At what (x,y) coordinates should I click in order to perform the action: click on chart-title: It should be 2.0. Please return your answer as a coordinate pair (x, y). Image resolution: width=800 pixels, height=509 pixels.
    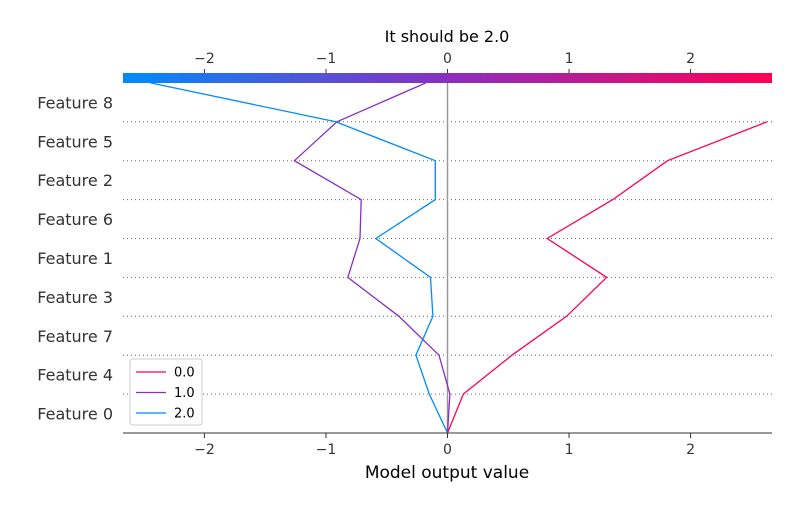
    Looking at the image, I should click on (447, 36).